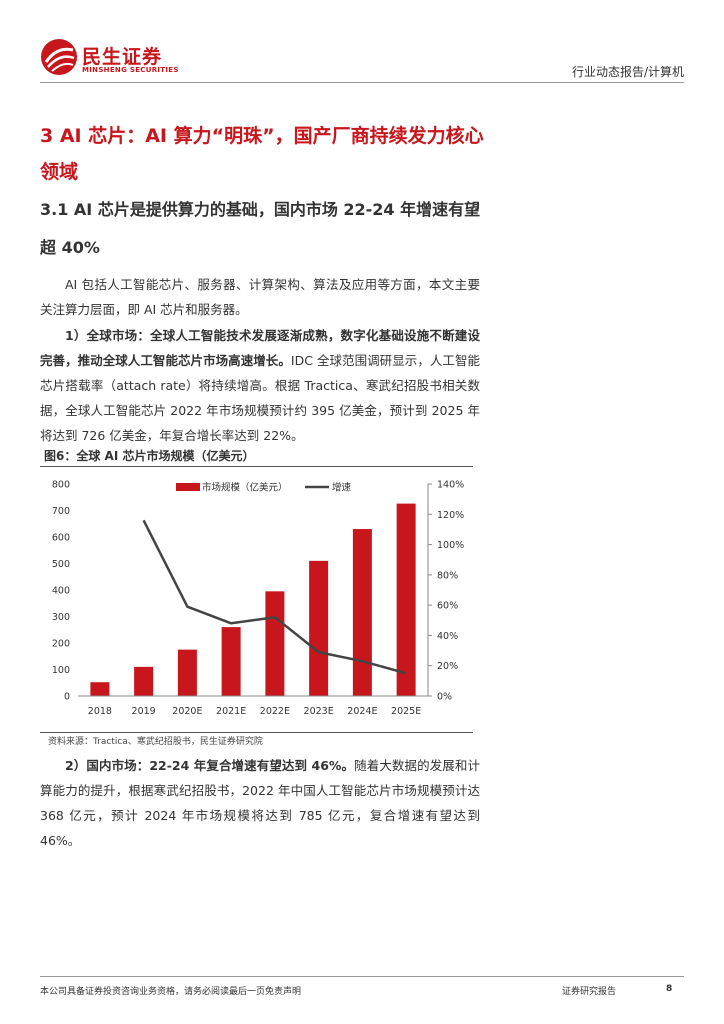 This screenshot has width=724, height=1024. What do you see at coordinates (67, 697) in the screenshot?
I see `left-tick-label: 0` at bounding box center [67, 697].